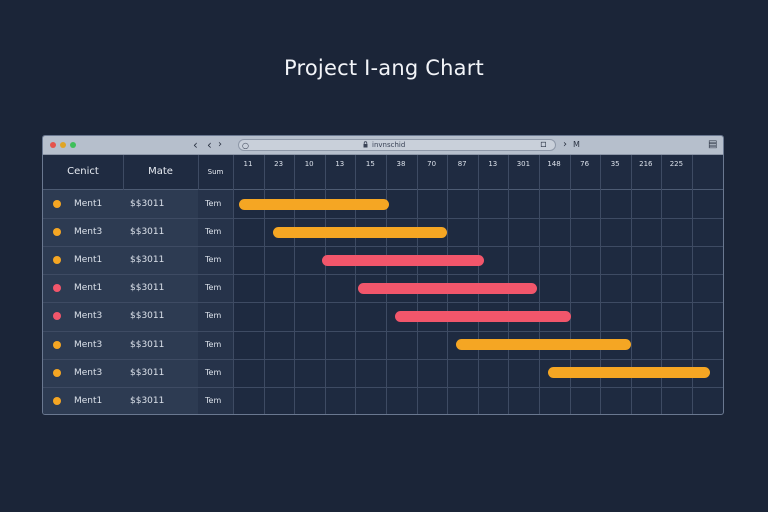  I want to click on type-column-bg, so click(215, 284).